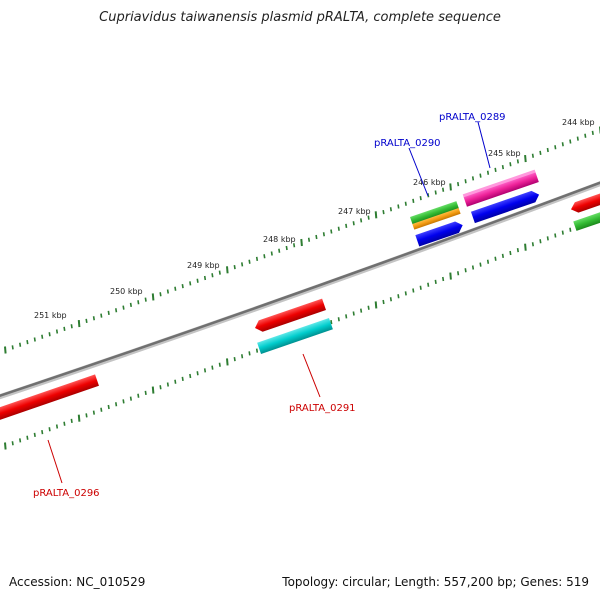  Describe the element at coordinates (436, 219) in the screenshot. I see `gene-feature-pRALTA_0290-orange` at that location.